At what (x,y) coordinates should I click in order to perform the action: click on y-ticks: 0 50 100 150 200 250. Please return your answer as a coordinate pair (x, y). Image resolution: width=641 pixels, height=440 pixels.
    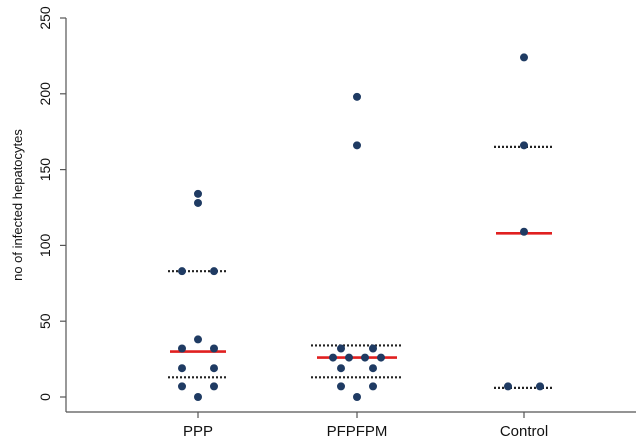
    Looking at the image, I should click on (51, 203).